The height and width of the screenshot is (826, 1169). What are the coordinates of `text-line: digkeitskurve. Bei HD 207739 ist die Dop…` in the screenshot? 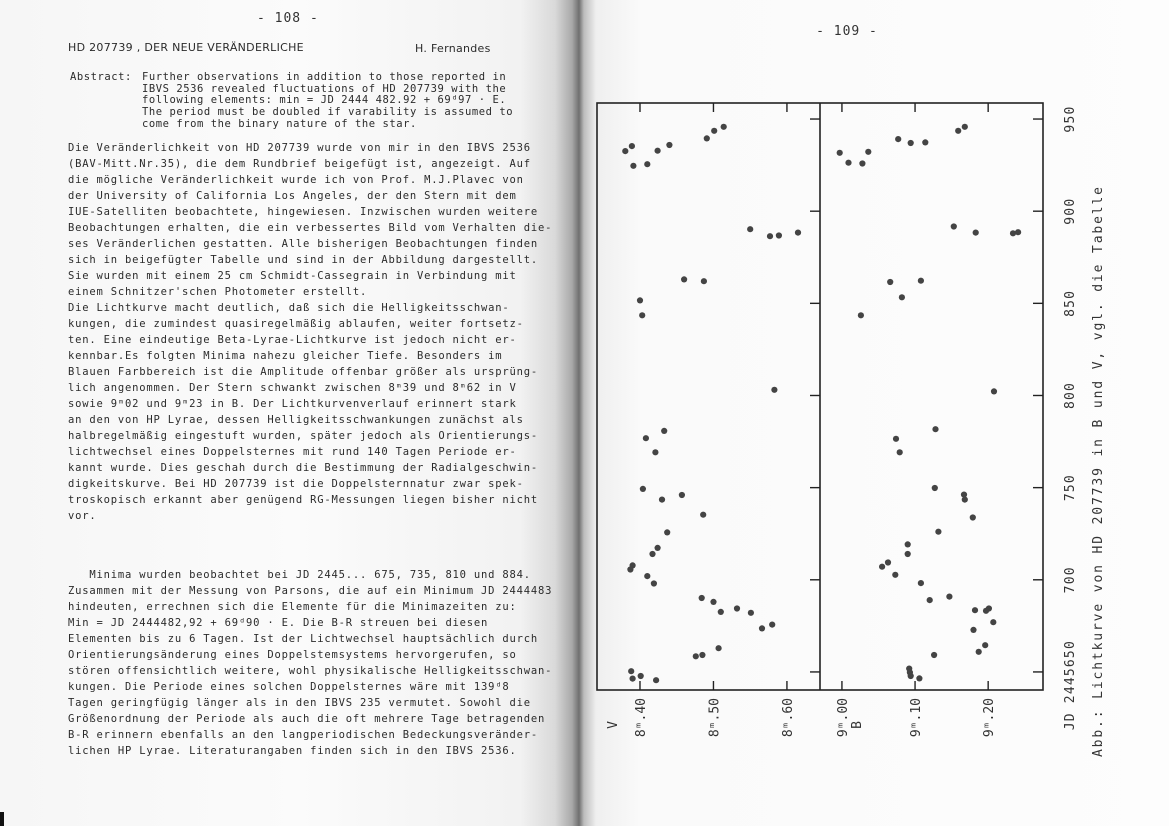 It's located at (296, 484).